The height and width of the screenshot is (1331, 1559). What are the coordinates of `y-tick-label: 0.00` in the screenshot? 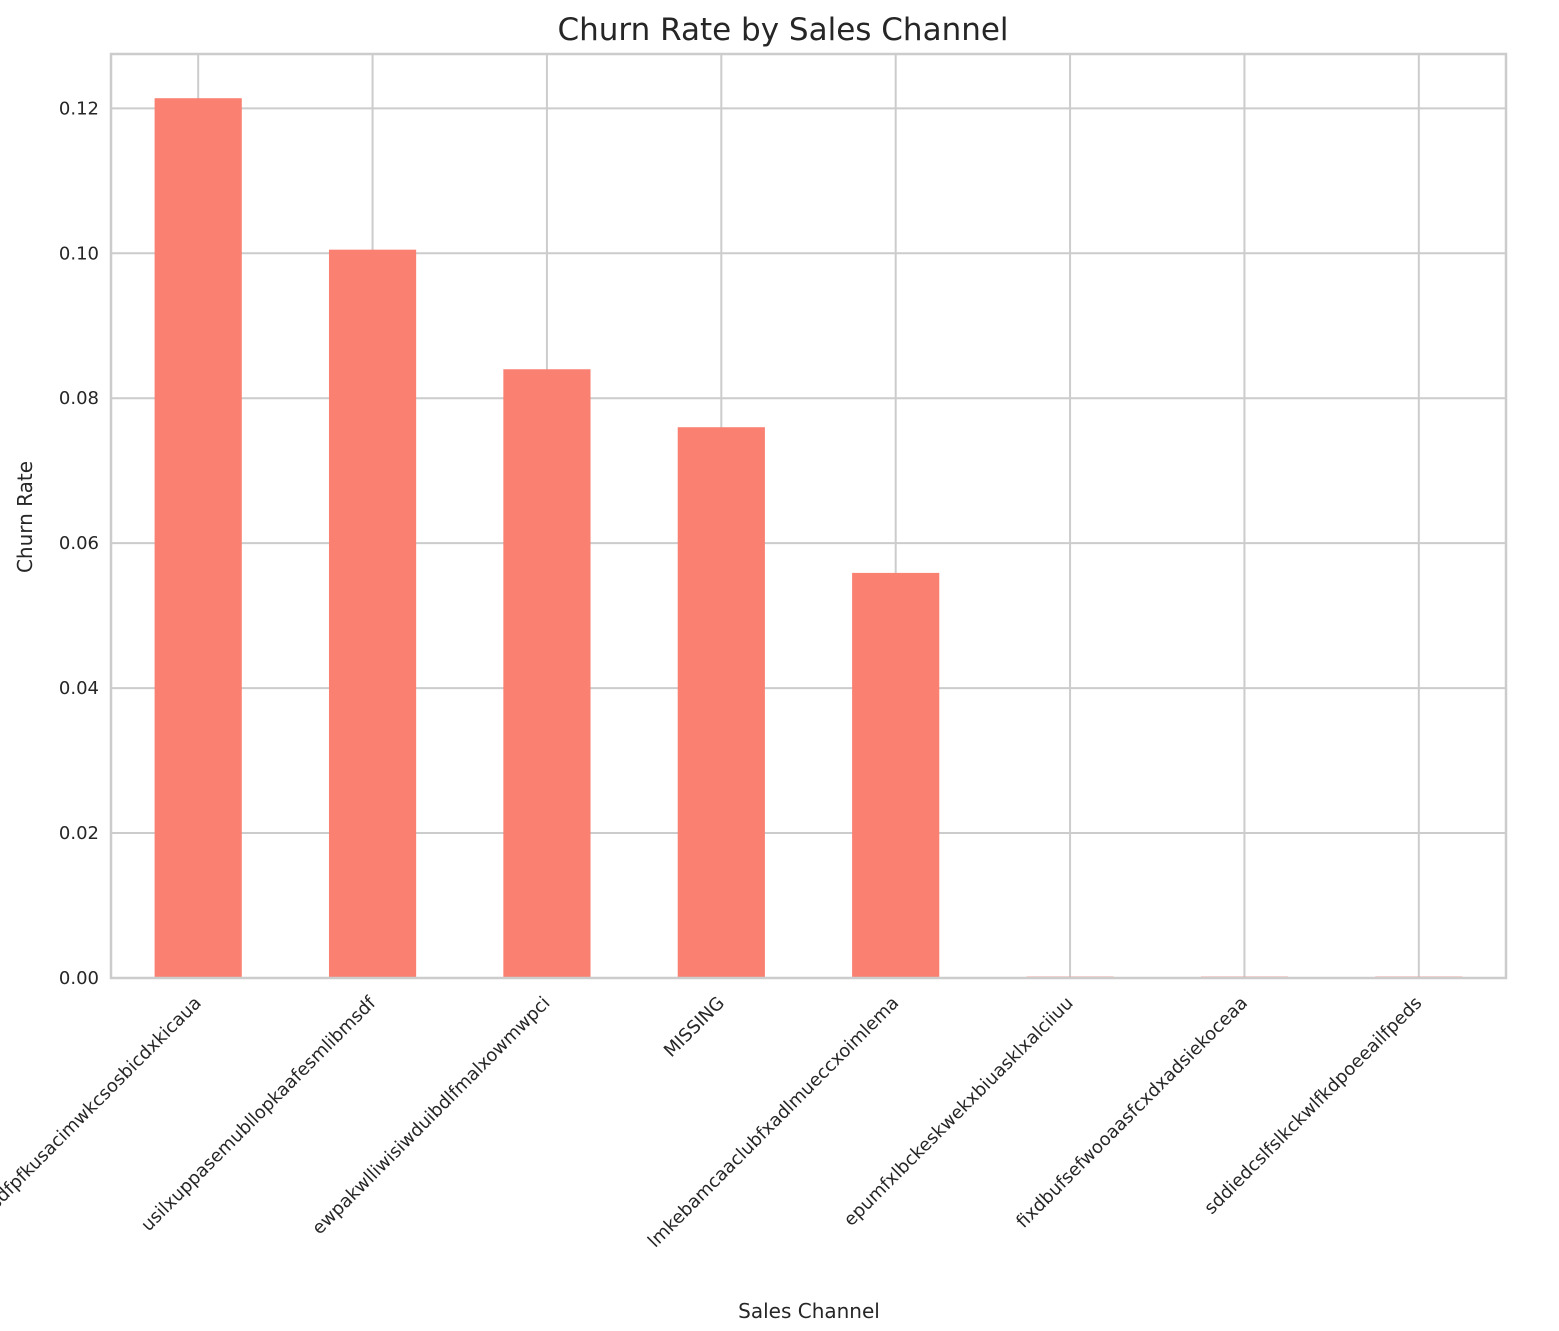 It's located at (79, 978).